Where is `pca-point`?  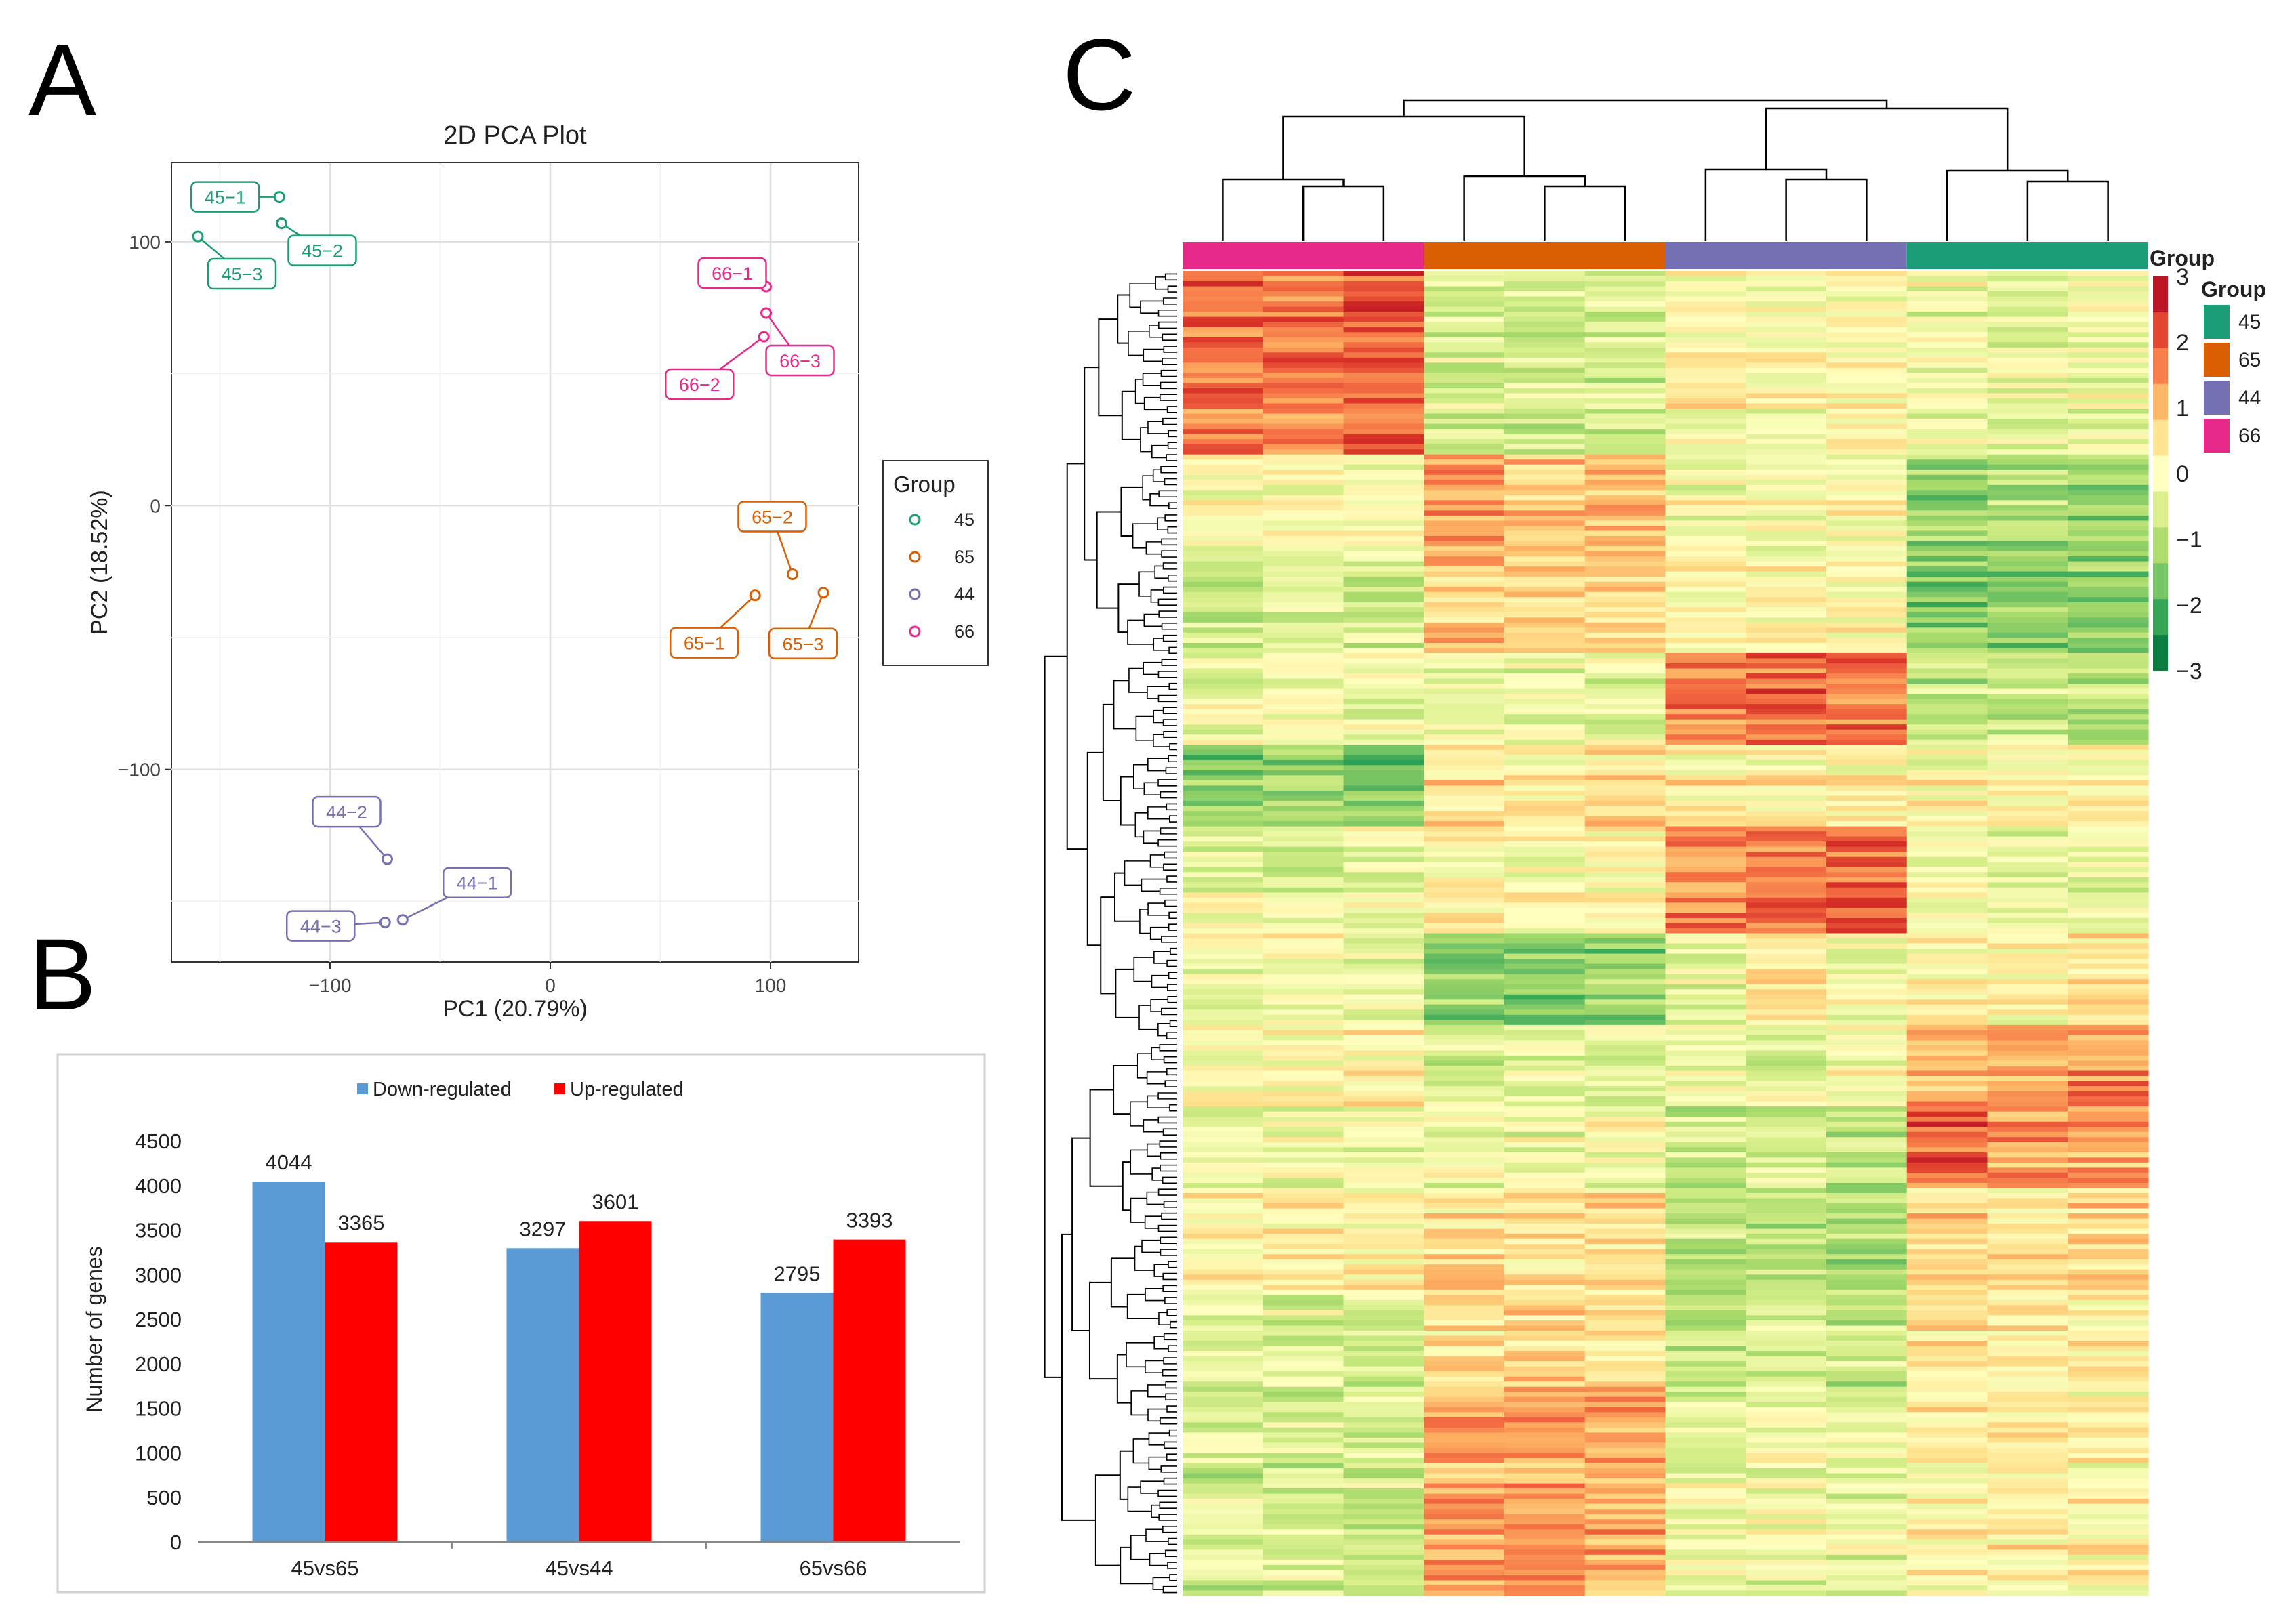 pca-point is located at coordinates (387, 859).